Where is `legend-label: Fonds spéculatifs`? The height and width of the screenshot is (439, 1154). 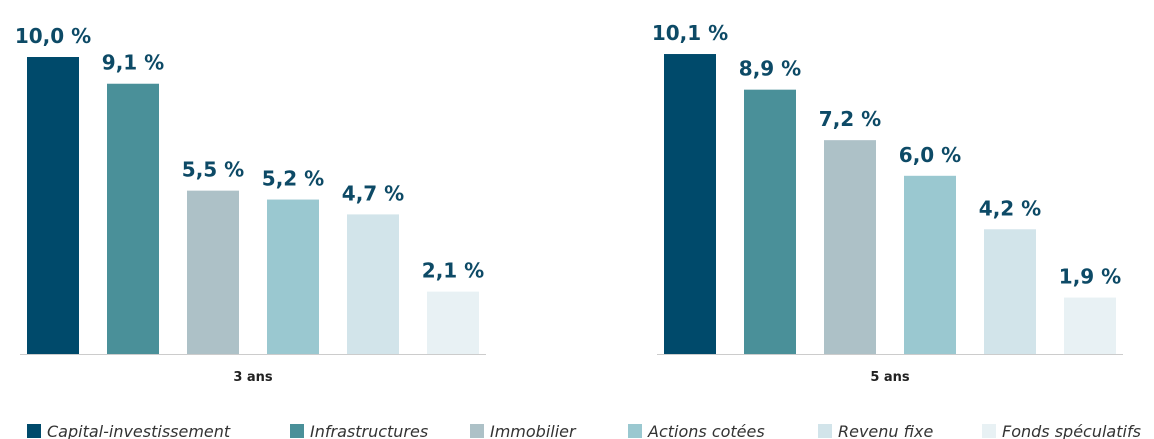 legend-label: Fonds spéculatifs is located at coordinates (1071, 430).